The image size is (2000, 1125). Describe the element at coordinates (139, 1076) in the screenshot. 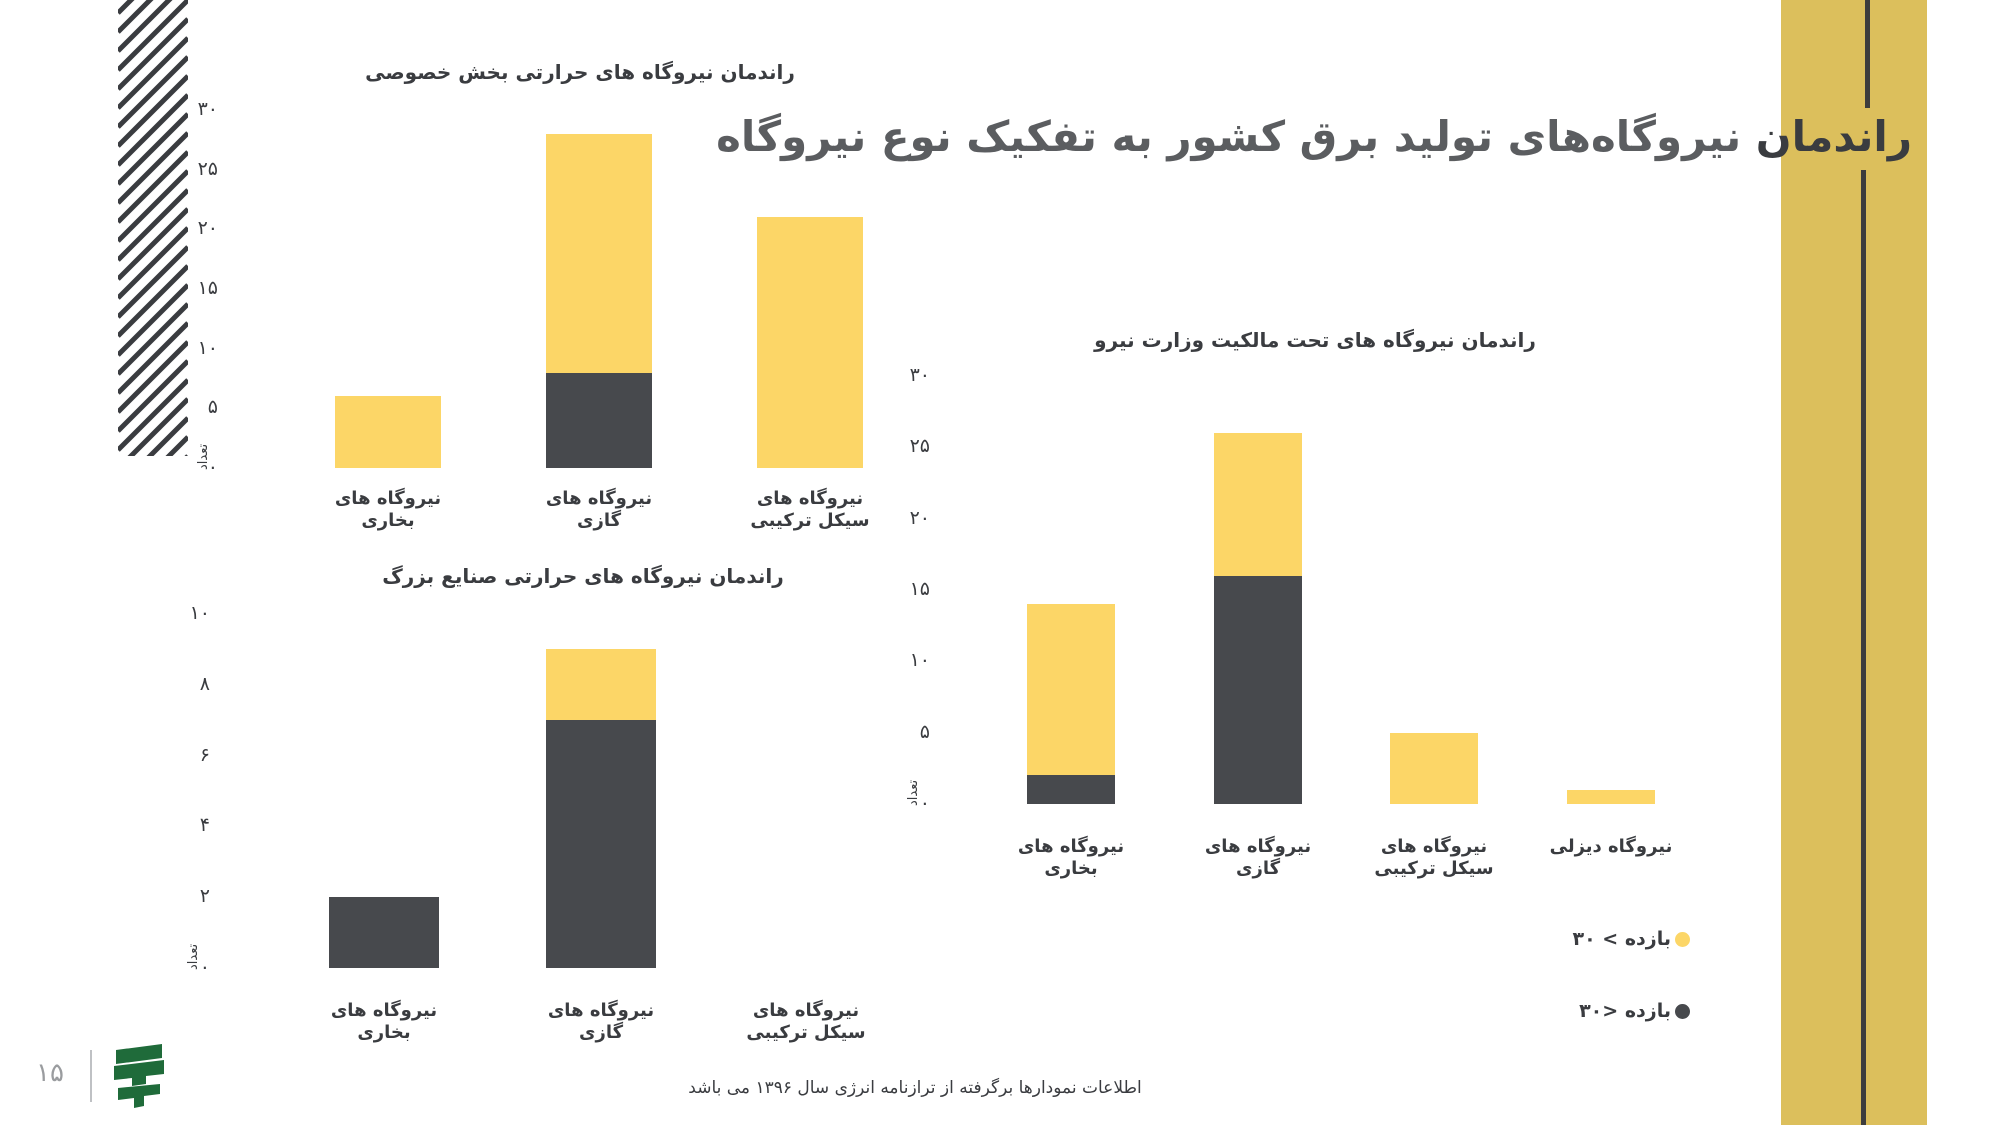

I see `logo-icon` at that location.